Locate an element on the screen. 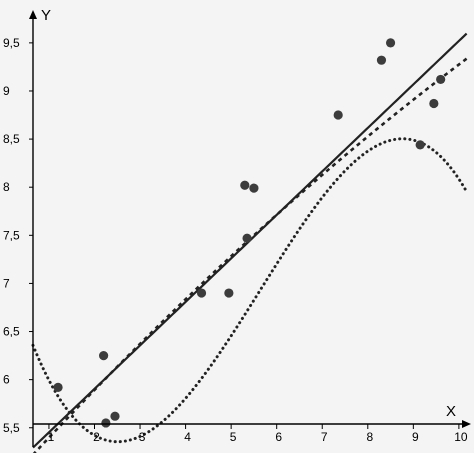 The height and width of the screenshot is (453, 474). y-axis-label: Y is located at coordinates (46, 15).